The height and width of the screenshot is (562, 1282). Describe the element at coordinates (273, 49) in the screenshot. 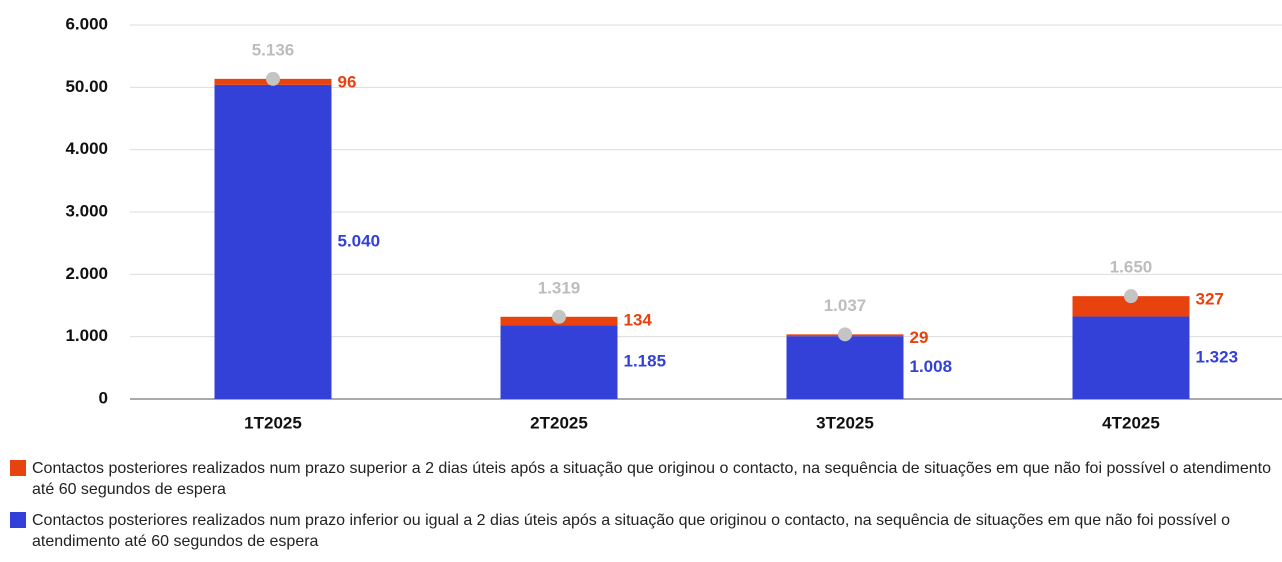

I see `total-label: 5.136` at that location.